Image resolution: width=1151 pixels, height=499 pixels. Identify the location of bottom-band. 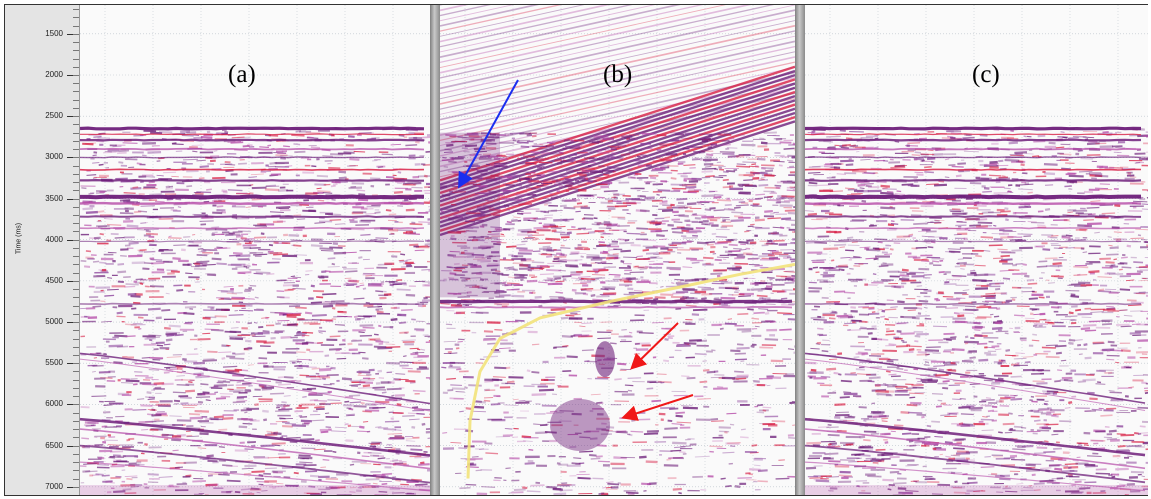
(255, 490).